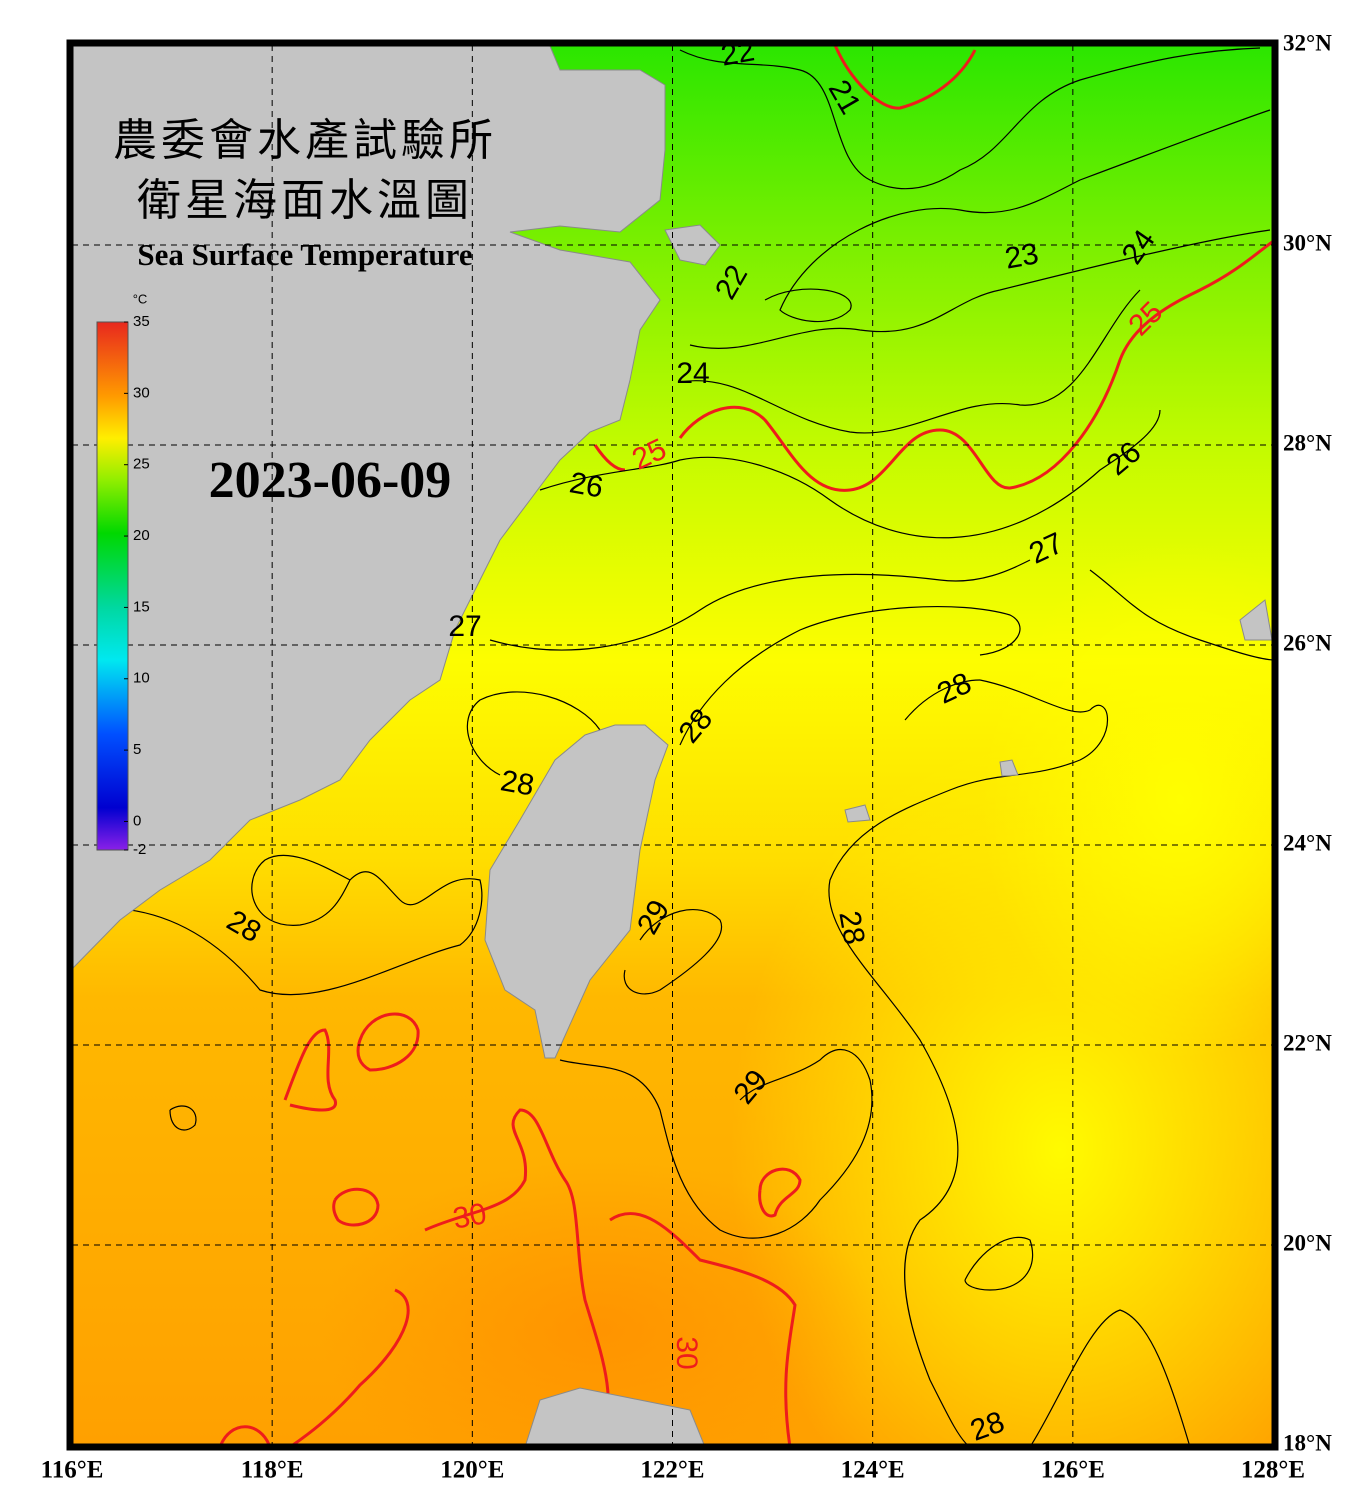 Image resolution: width=1350 pixels, height=1500 pixels. Describe the element at coordinates (586, 485) in the screenshot. I see `contour-label: 26` at that location.